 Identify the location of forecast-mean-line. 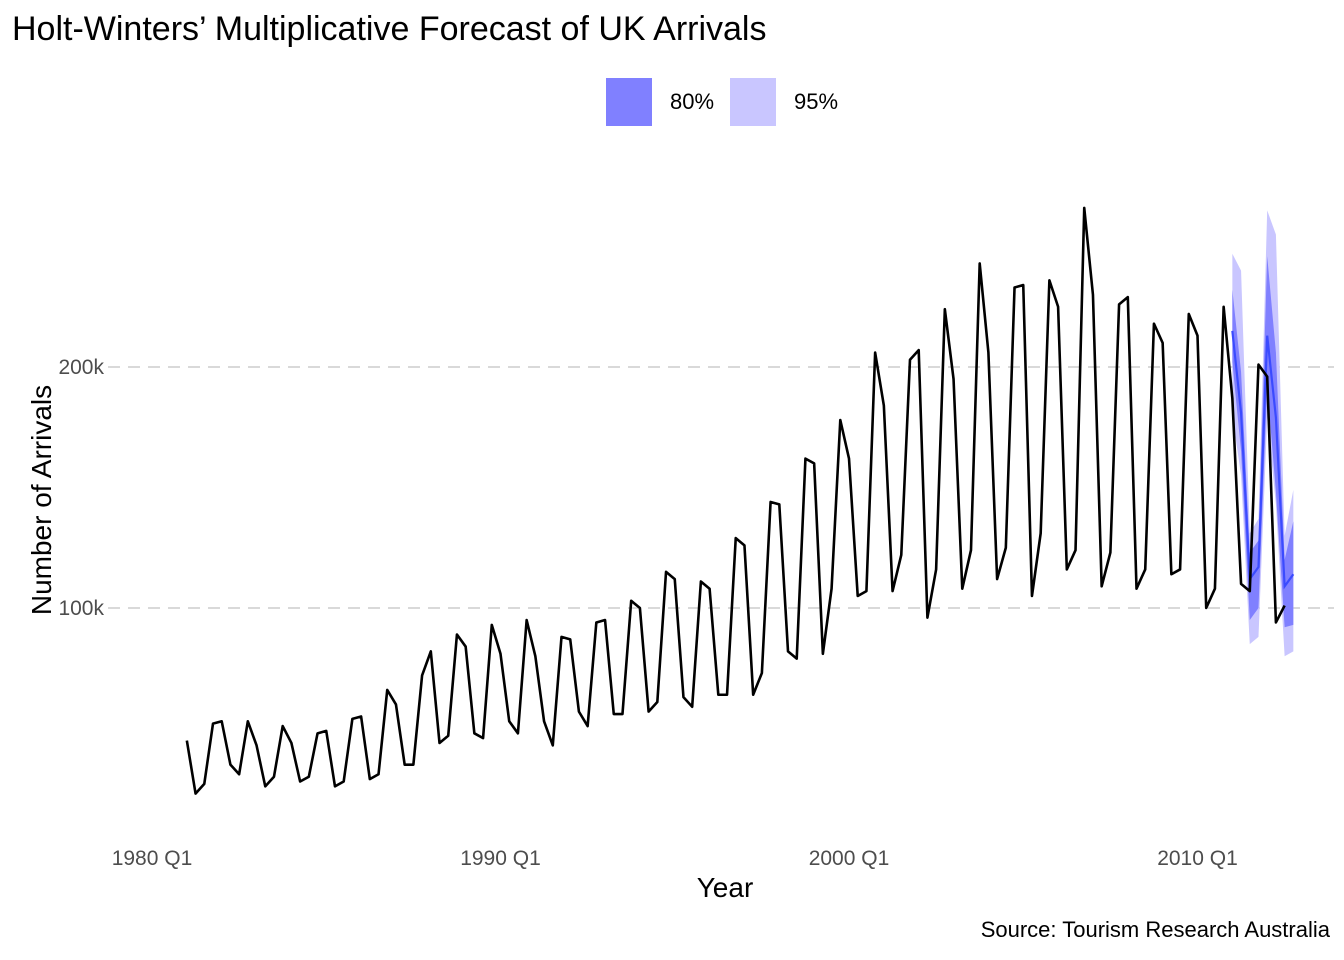
(1263, 460).